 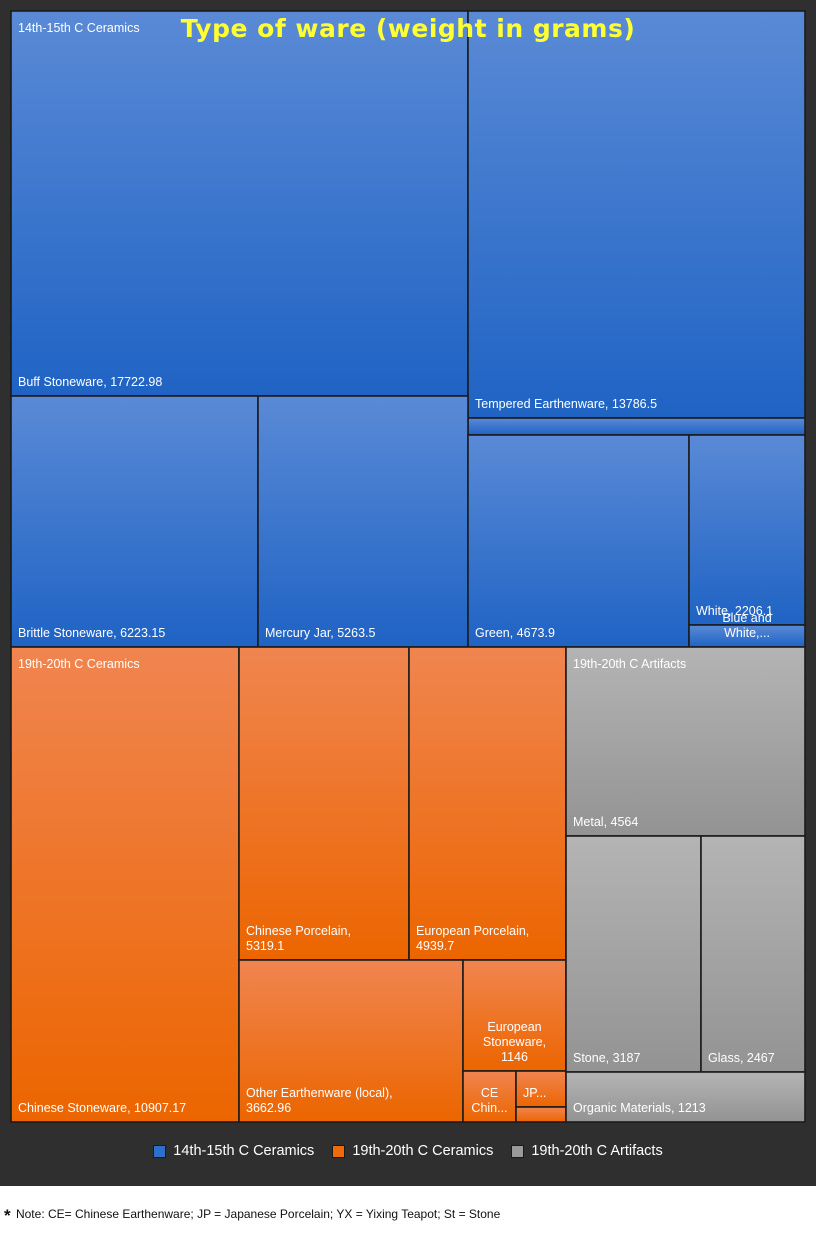 I want to click on legend-label: 19th-20th C Artifacts, so click(x=597, y=1151).